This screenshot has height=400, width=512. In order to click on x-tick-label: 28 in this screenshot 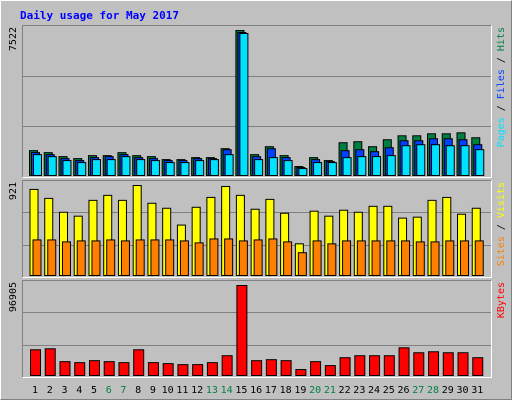, I will do `click(433, 390)`.